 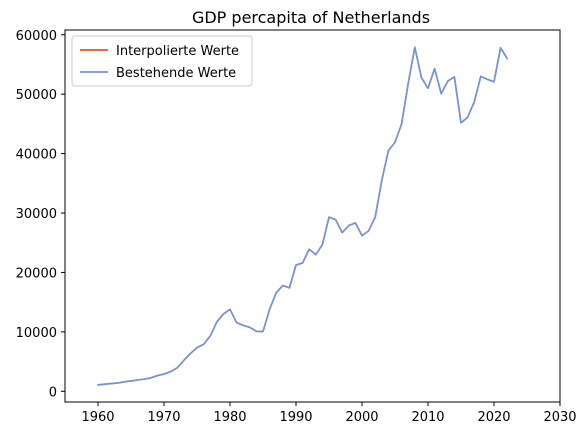 I want to click on legend-box, so click(x=162, y=61).